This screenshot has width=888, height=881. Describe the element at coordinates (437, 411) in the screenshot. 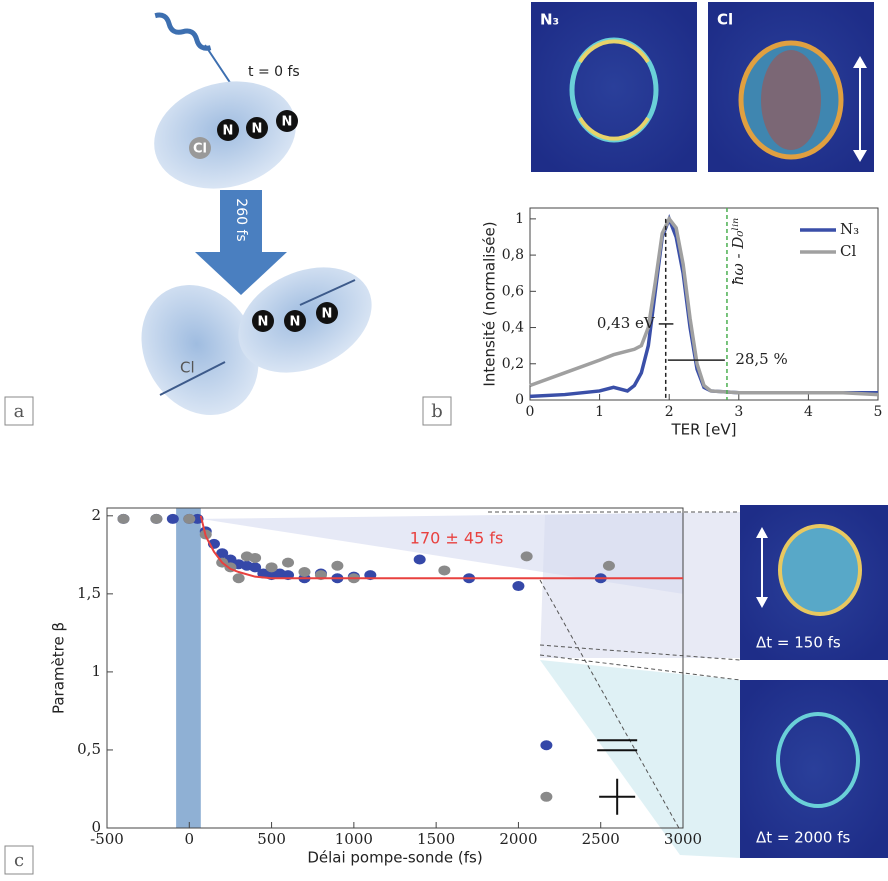

I see `panel-label: b` at that location.